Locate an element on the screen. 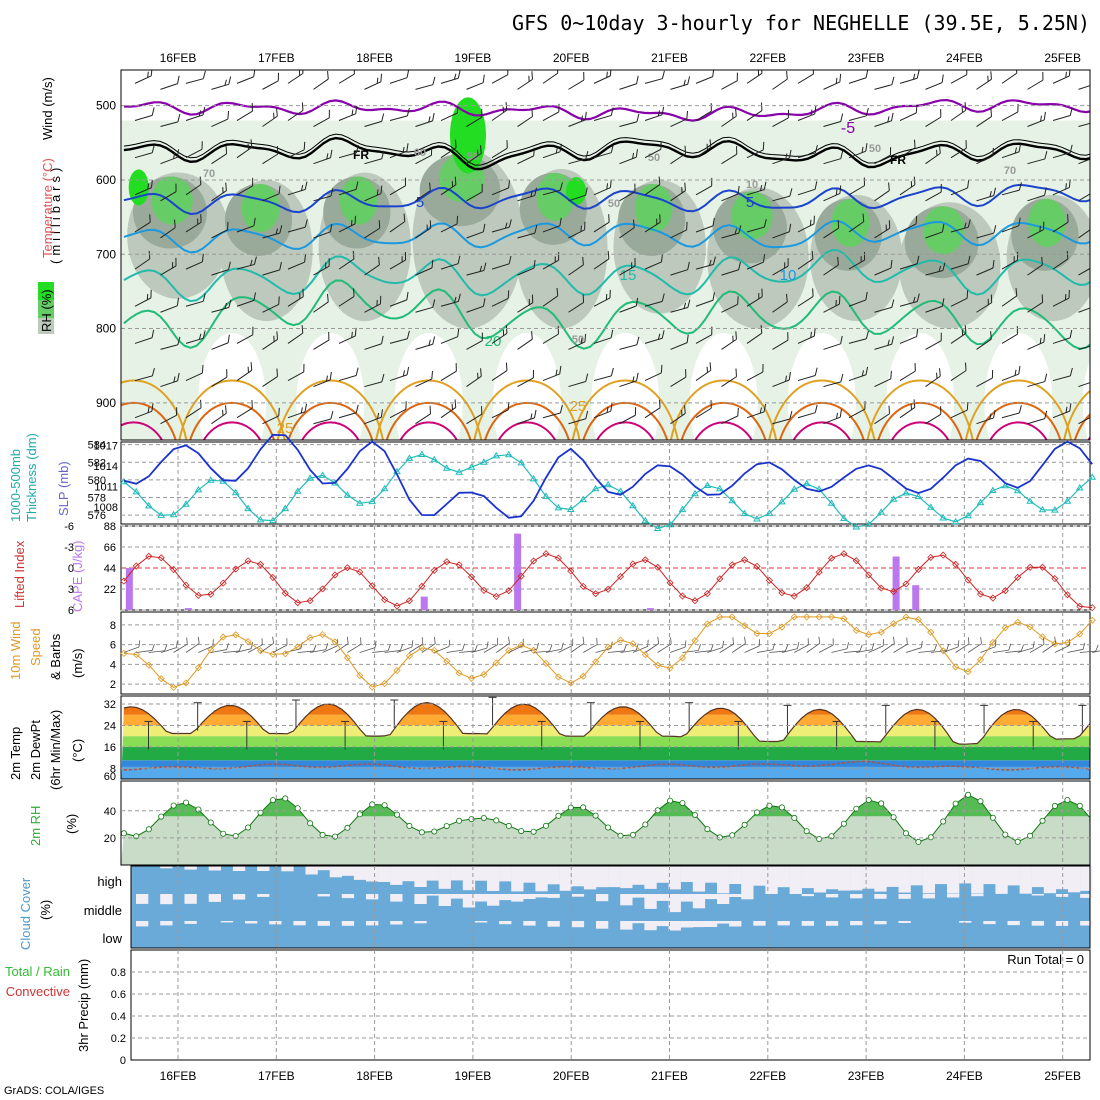 This screenshot has height=1100, width=1100. precip-axis-label: 3hr Precip (mm) is located at coordinates (83, 1005).